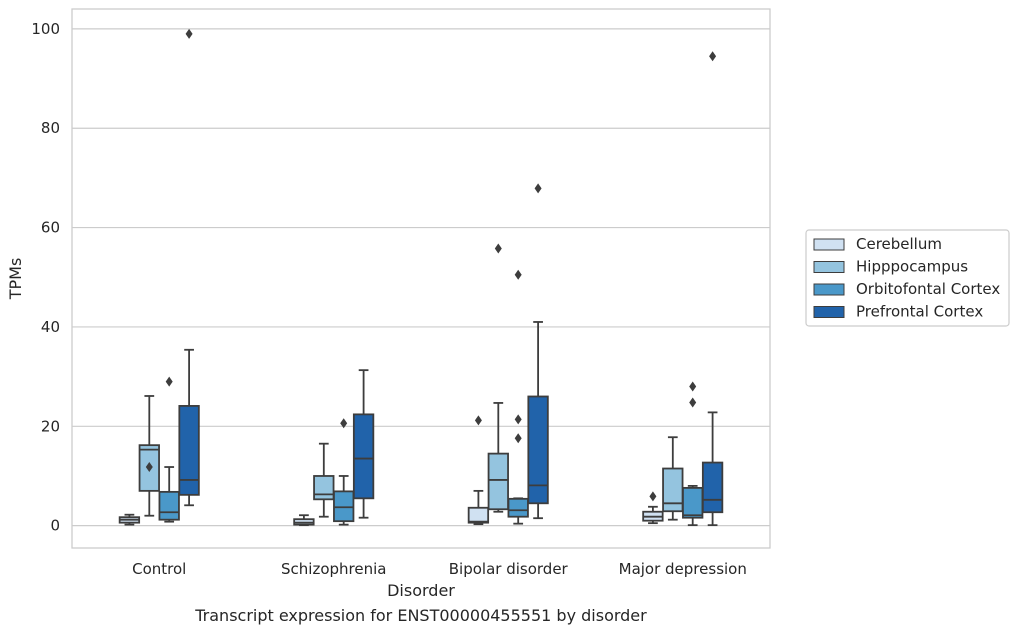 The width and height of the screenshot is (1018, 634). What do you see at coordinates (912, 267) in the screenshot?
I see `legend-label: Hipppocampus` at bounding box center [912, 267].